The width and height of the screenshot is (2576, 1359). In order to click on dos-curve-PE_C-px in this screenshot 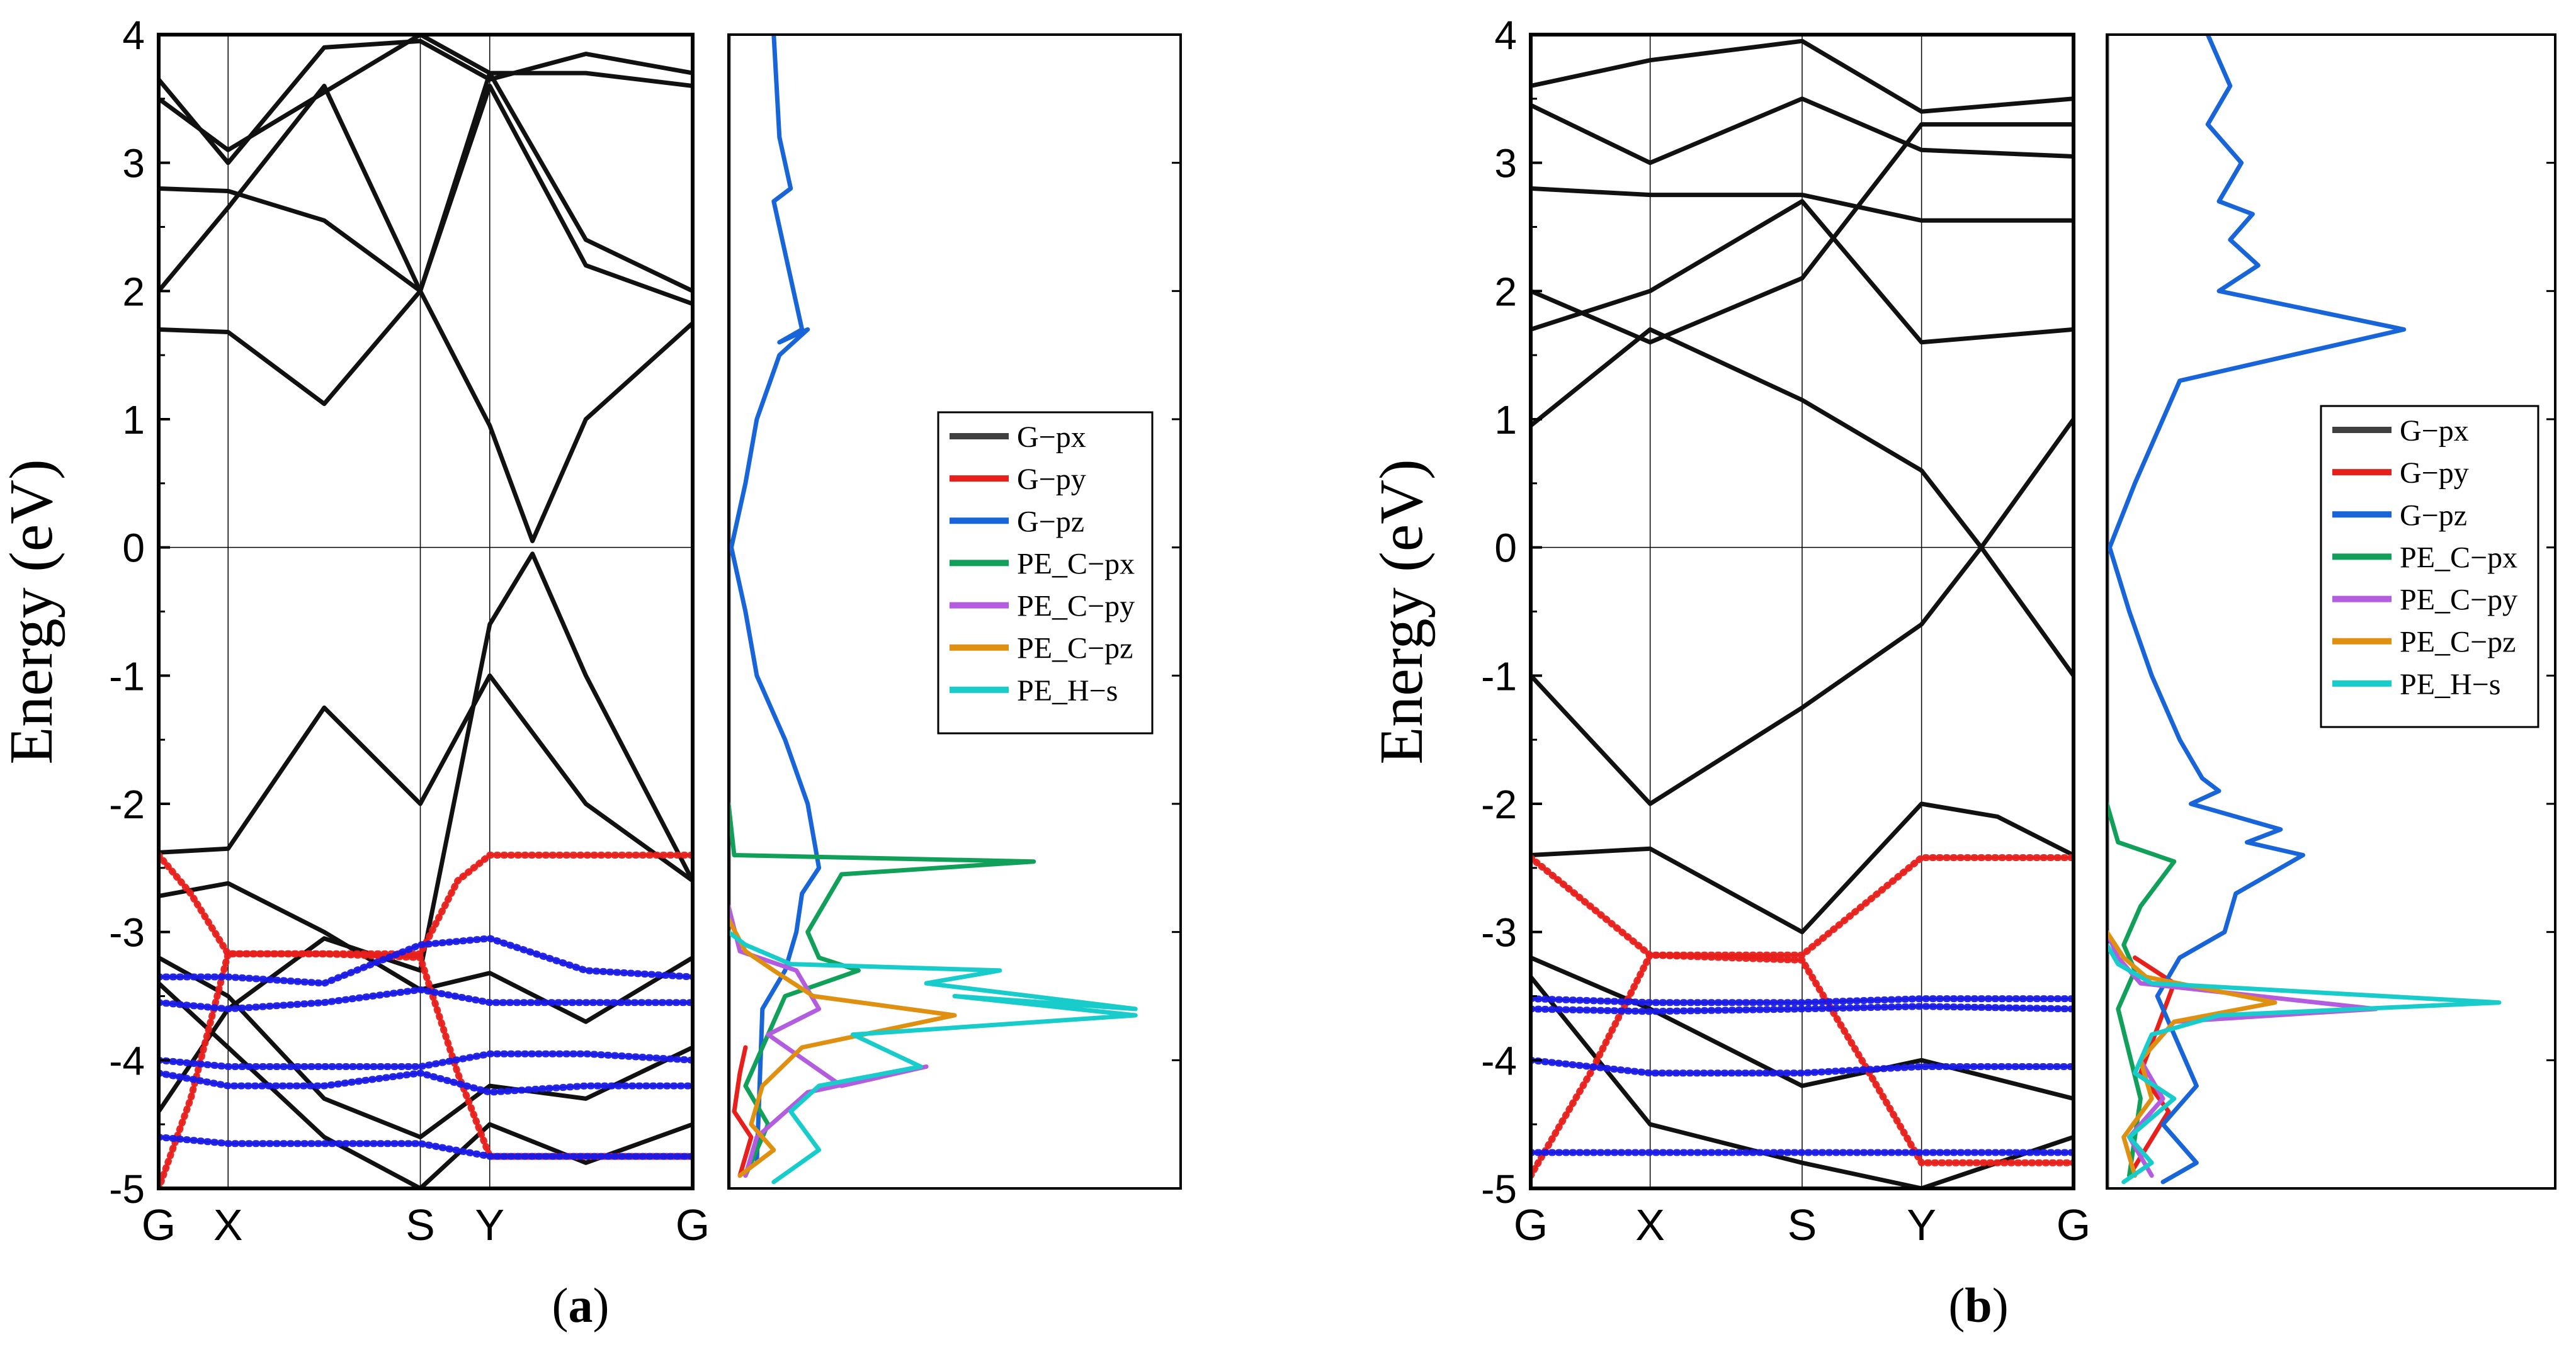, I will do `click(2142, 989)`.